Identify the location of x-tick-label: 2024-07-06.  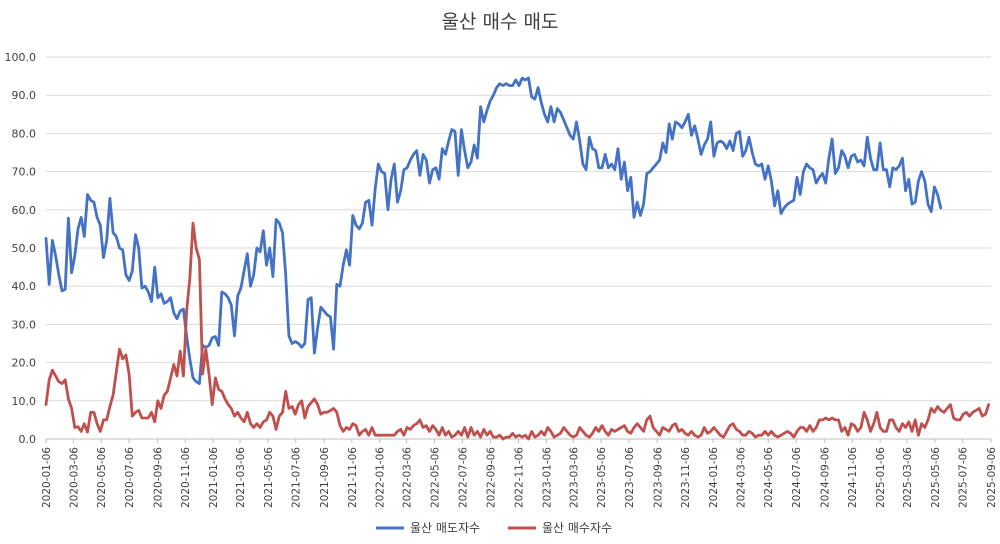
(797, 477).